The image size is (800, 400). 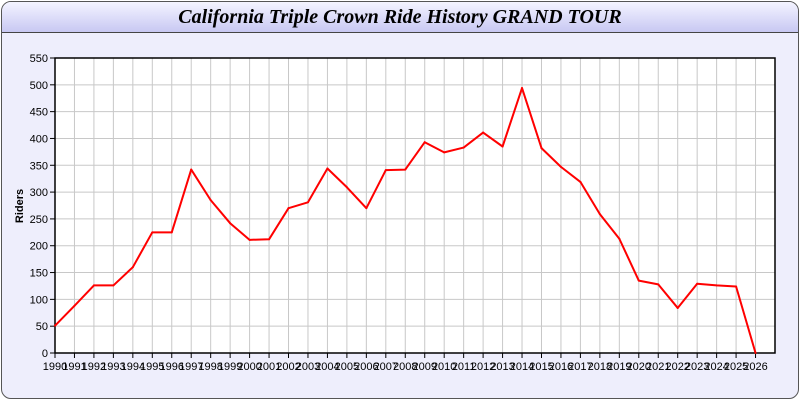 I want to click on y-tick-label: 450, so click(x=39, y=113).